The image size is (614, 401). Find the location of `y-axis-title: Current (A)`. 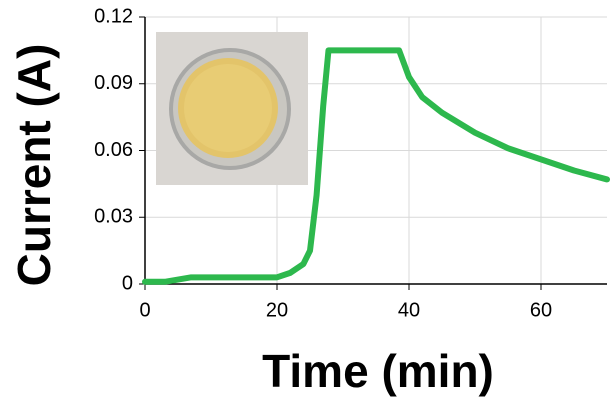

y-axis-title: Current (A) is located at coordinates (34, 165).